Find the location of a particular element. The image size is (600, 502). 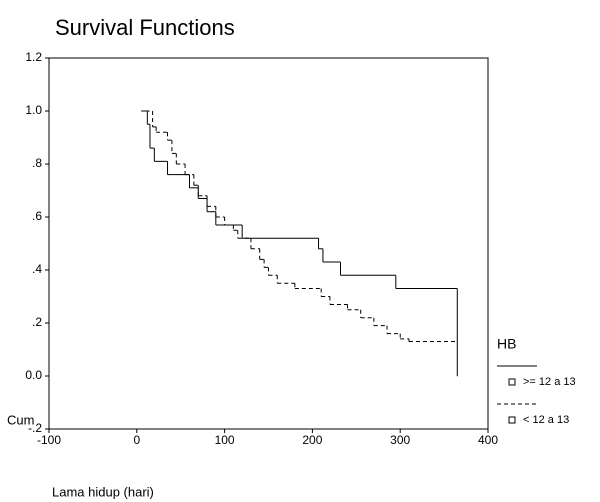

x-tick-label: -100 is located at coordinates (49, 440).